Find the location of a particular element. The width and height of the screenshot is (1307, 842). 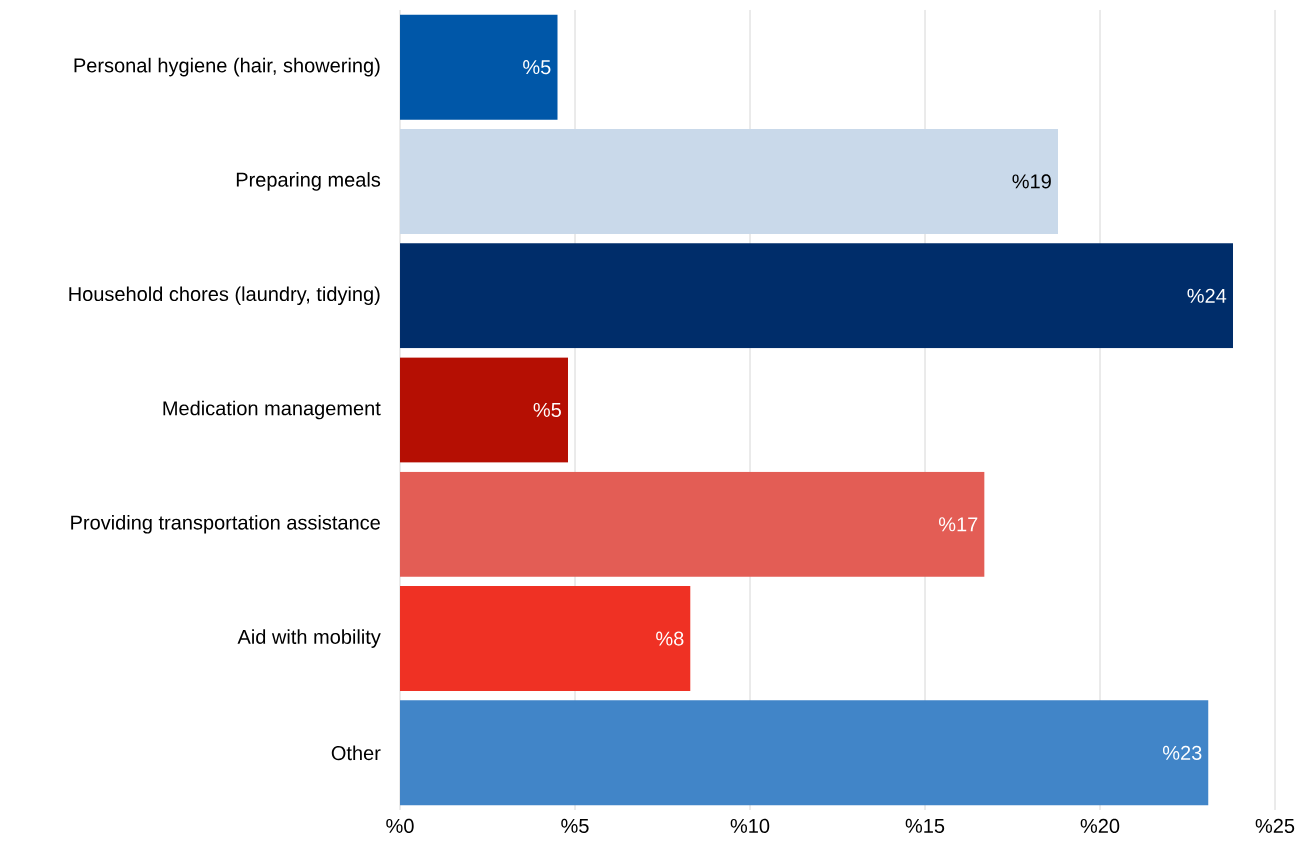

data-label: %8 is located at coordinates (670, 638).